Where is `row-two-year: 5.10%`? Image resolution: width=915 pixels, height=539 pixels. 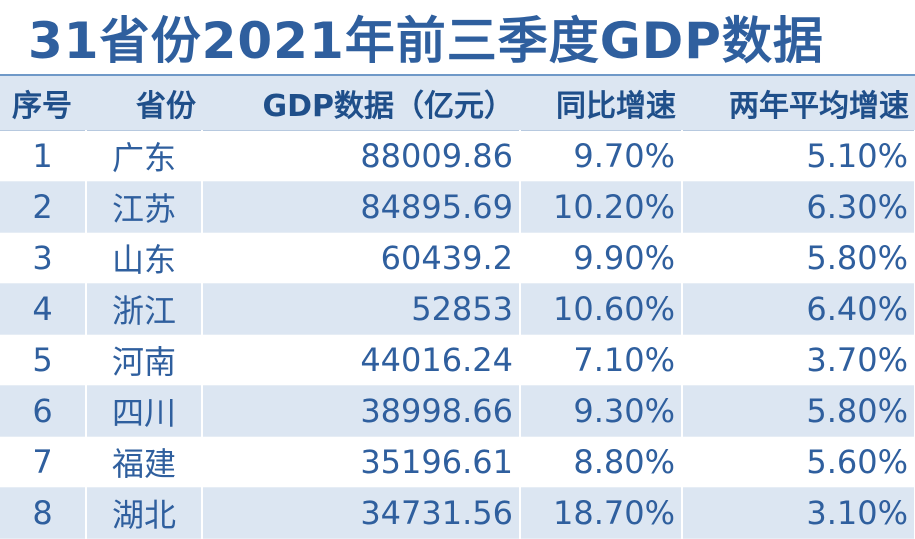
row-two-year: 5.10% is located at coordinates (798, 156).